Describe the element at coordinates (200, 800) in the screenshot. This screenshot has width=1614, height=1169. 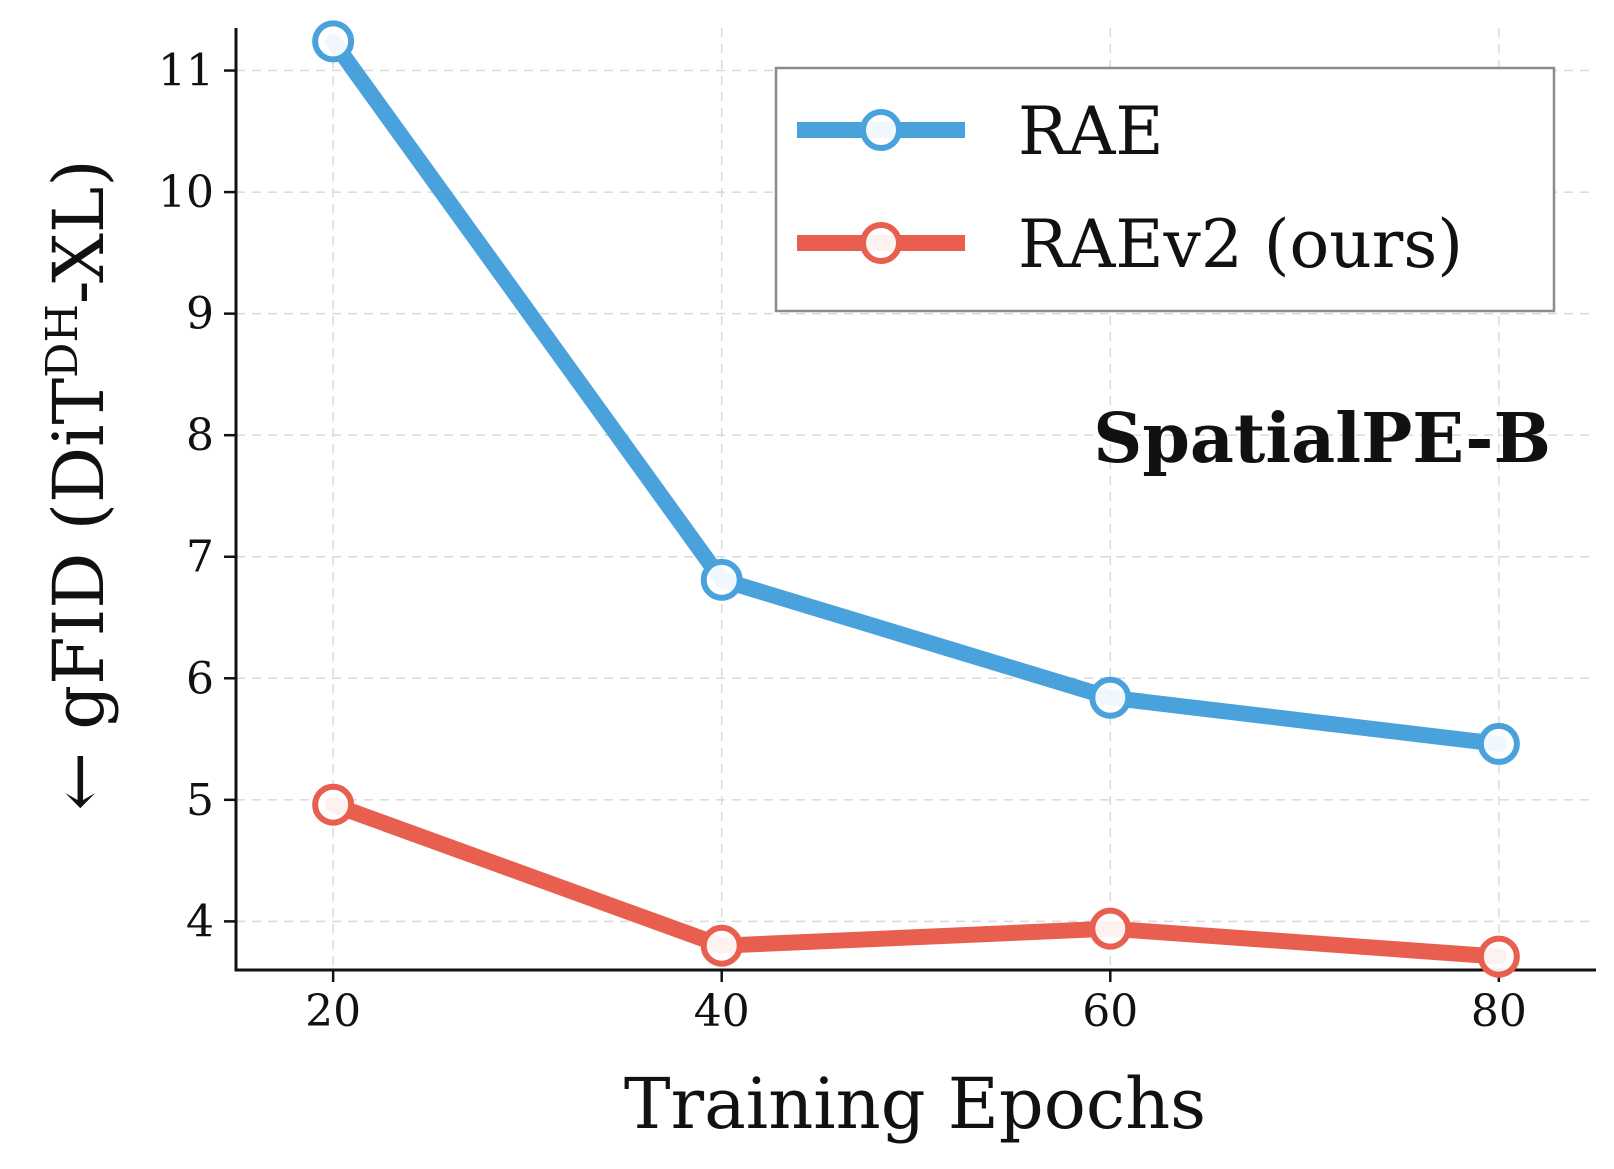
I see `y-tick-label: 5` at that location.